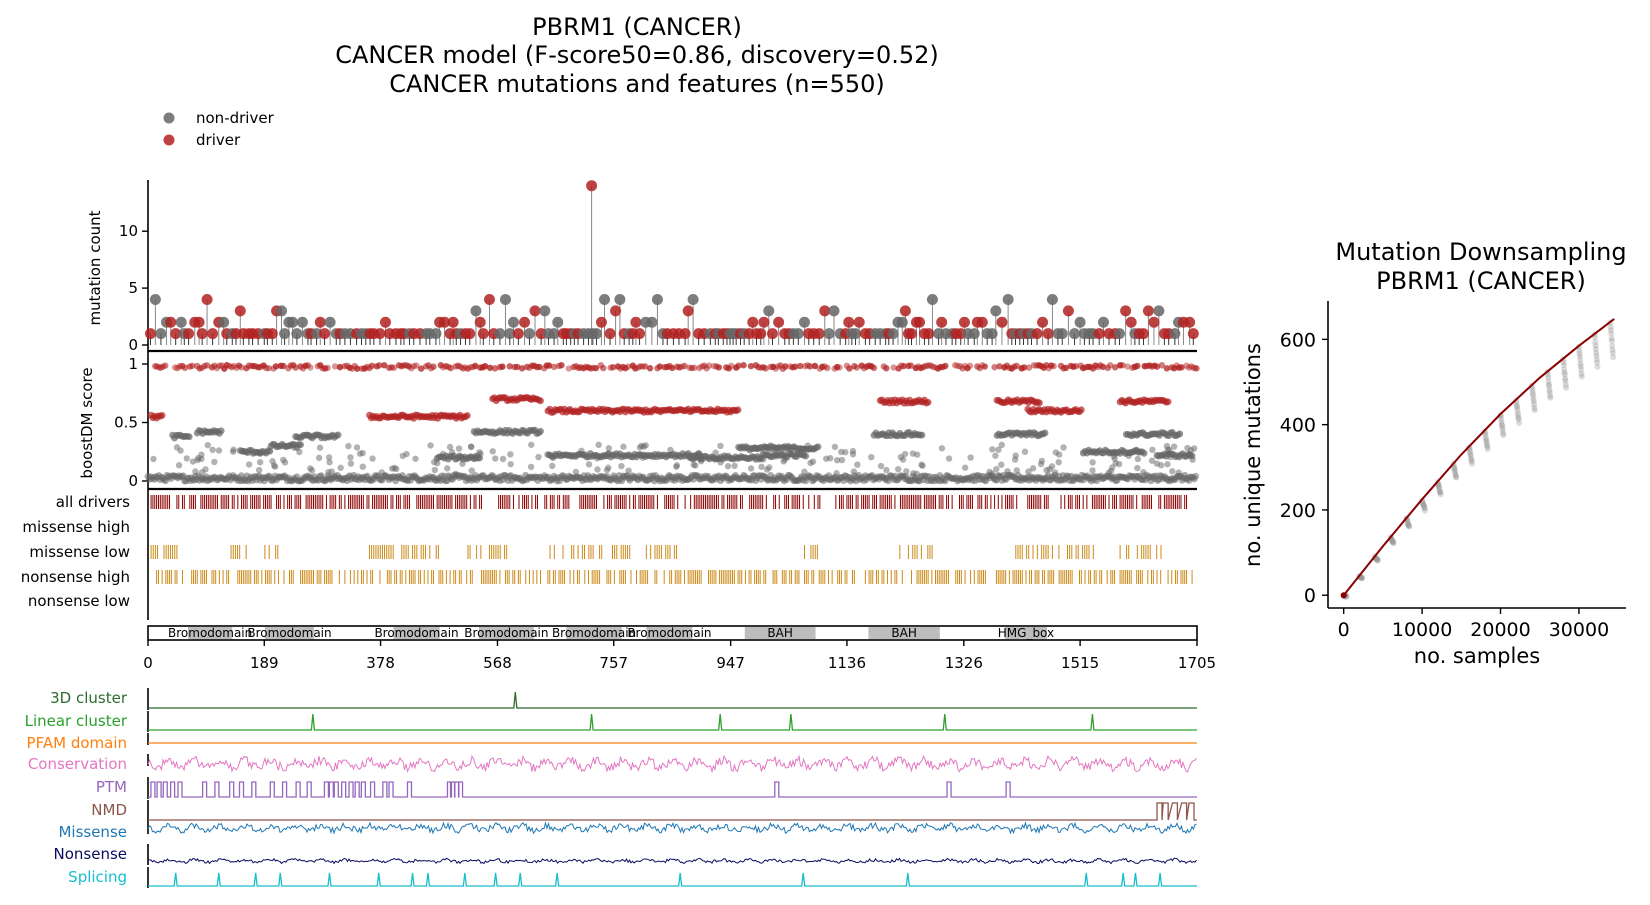 The width and height of the screenshot is (1650, 905). What do you see at coordinates (637, 27) in the screenshot?
I see `title-line1: PBRM1 (CANCER)` at bounding box center [637, 27].